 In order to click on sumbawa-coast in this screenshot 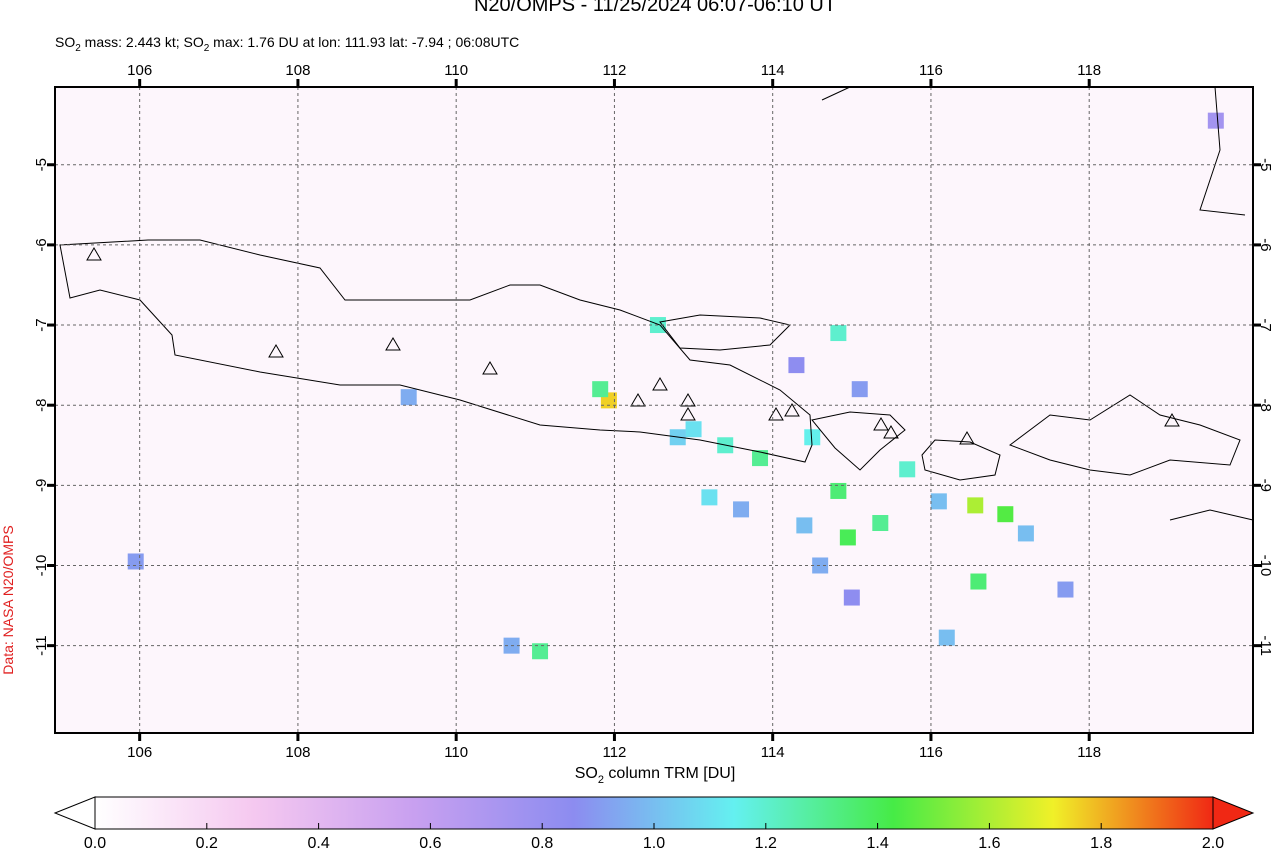, I will do `click(1124, 435)`.